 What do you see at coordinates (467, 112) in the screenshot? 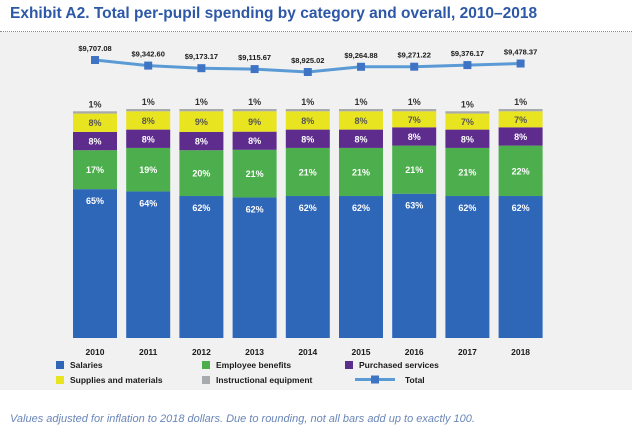
I see `bar-instructional-equipment-2017` at bounding box center [467, 112].